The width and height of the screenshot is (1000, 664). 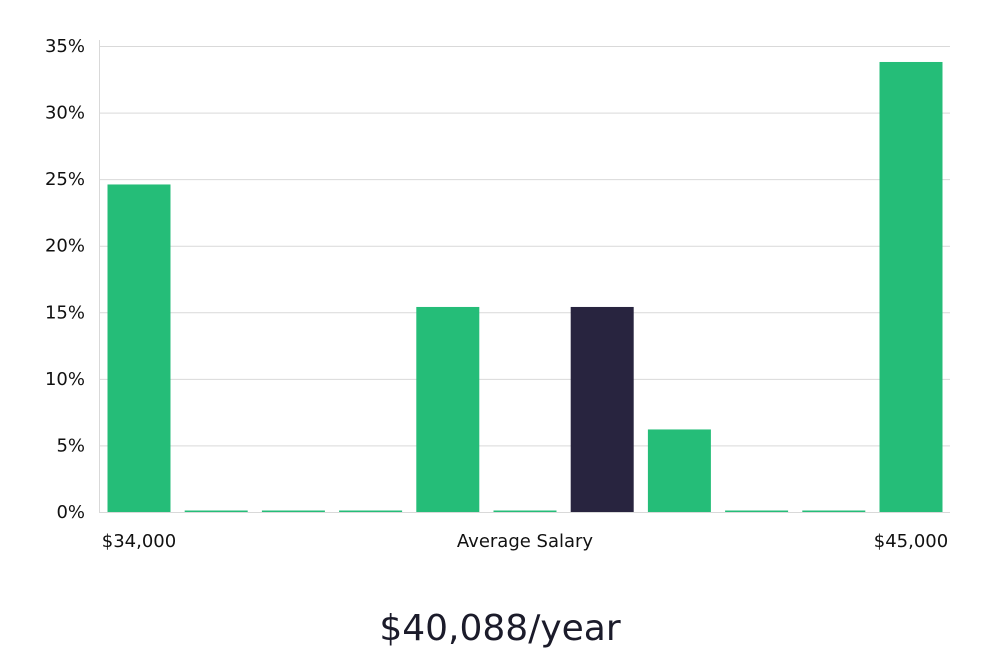 I want to click on x-min-label: $34,000, so click(x=139, y=541).